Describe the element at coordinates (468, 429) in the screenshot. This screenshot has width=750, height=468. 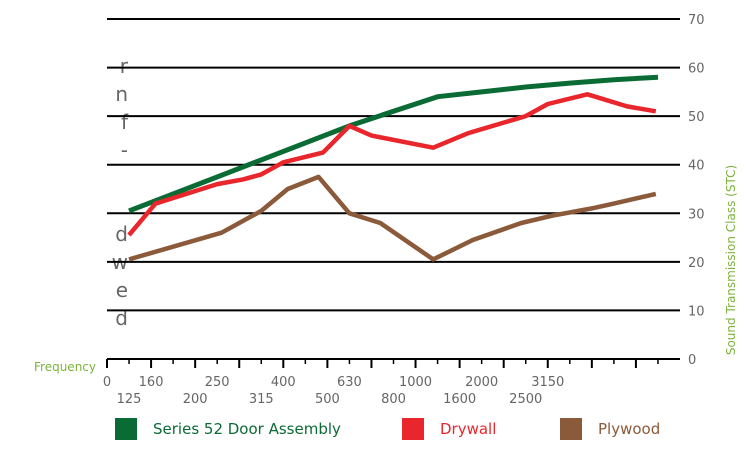
I see `legend-label: Drywall` at that location.